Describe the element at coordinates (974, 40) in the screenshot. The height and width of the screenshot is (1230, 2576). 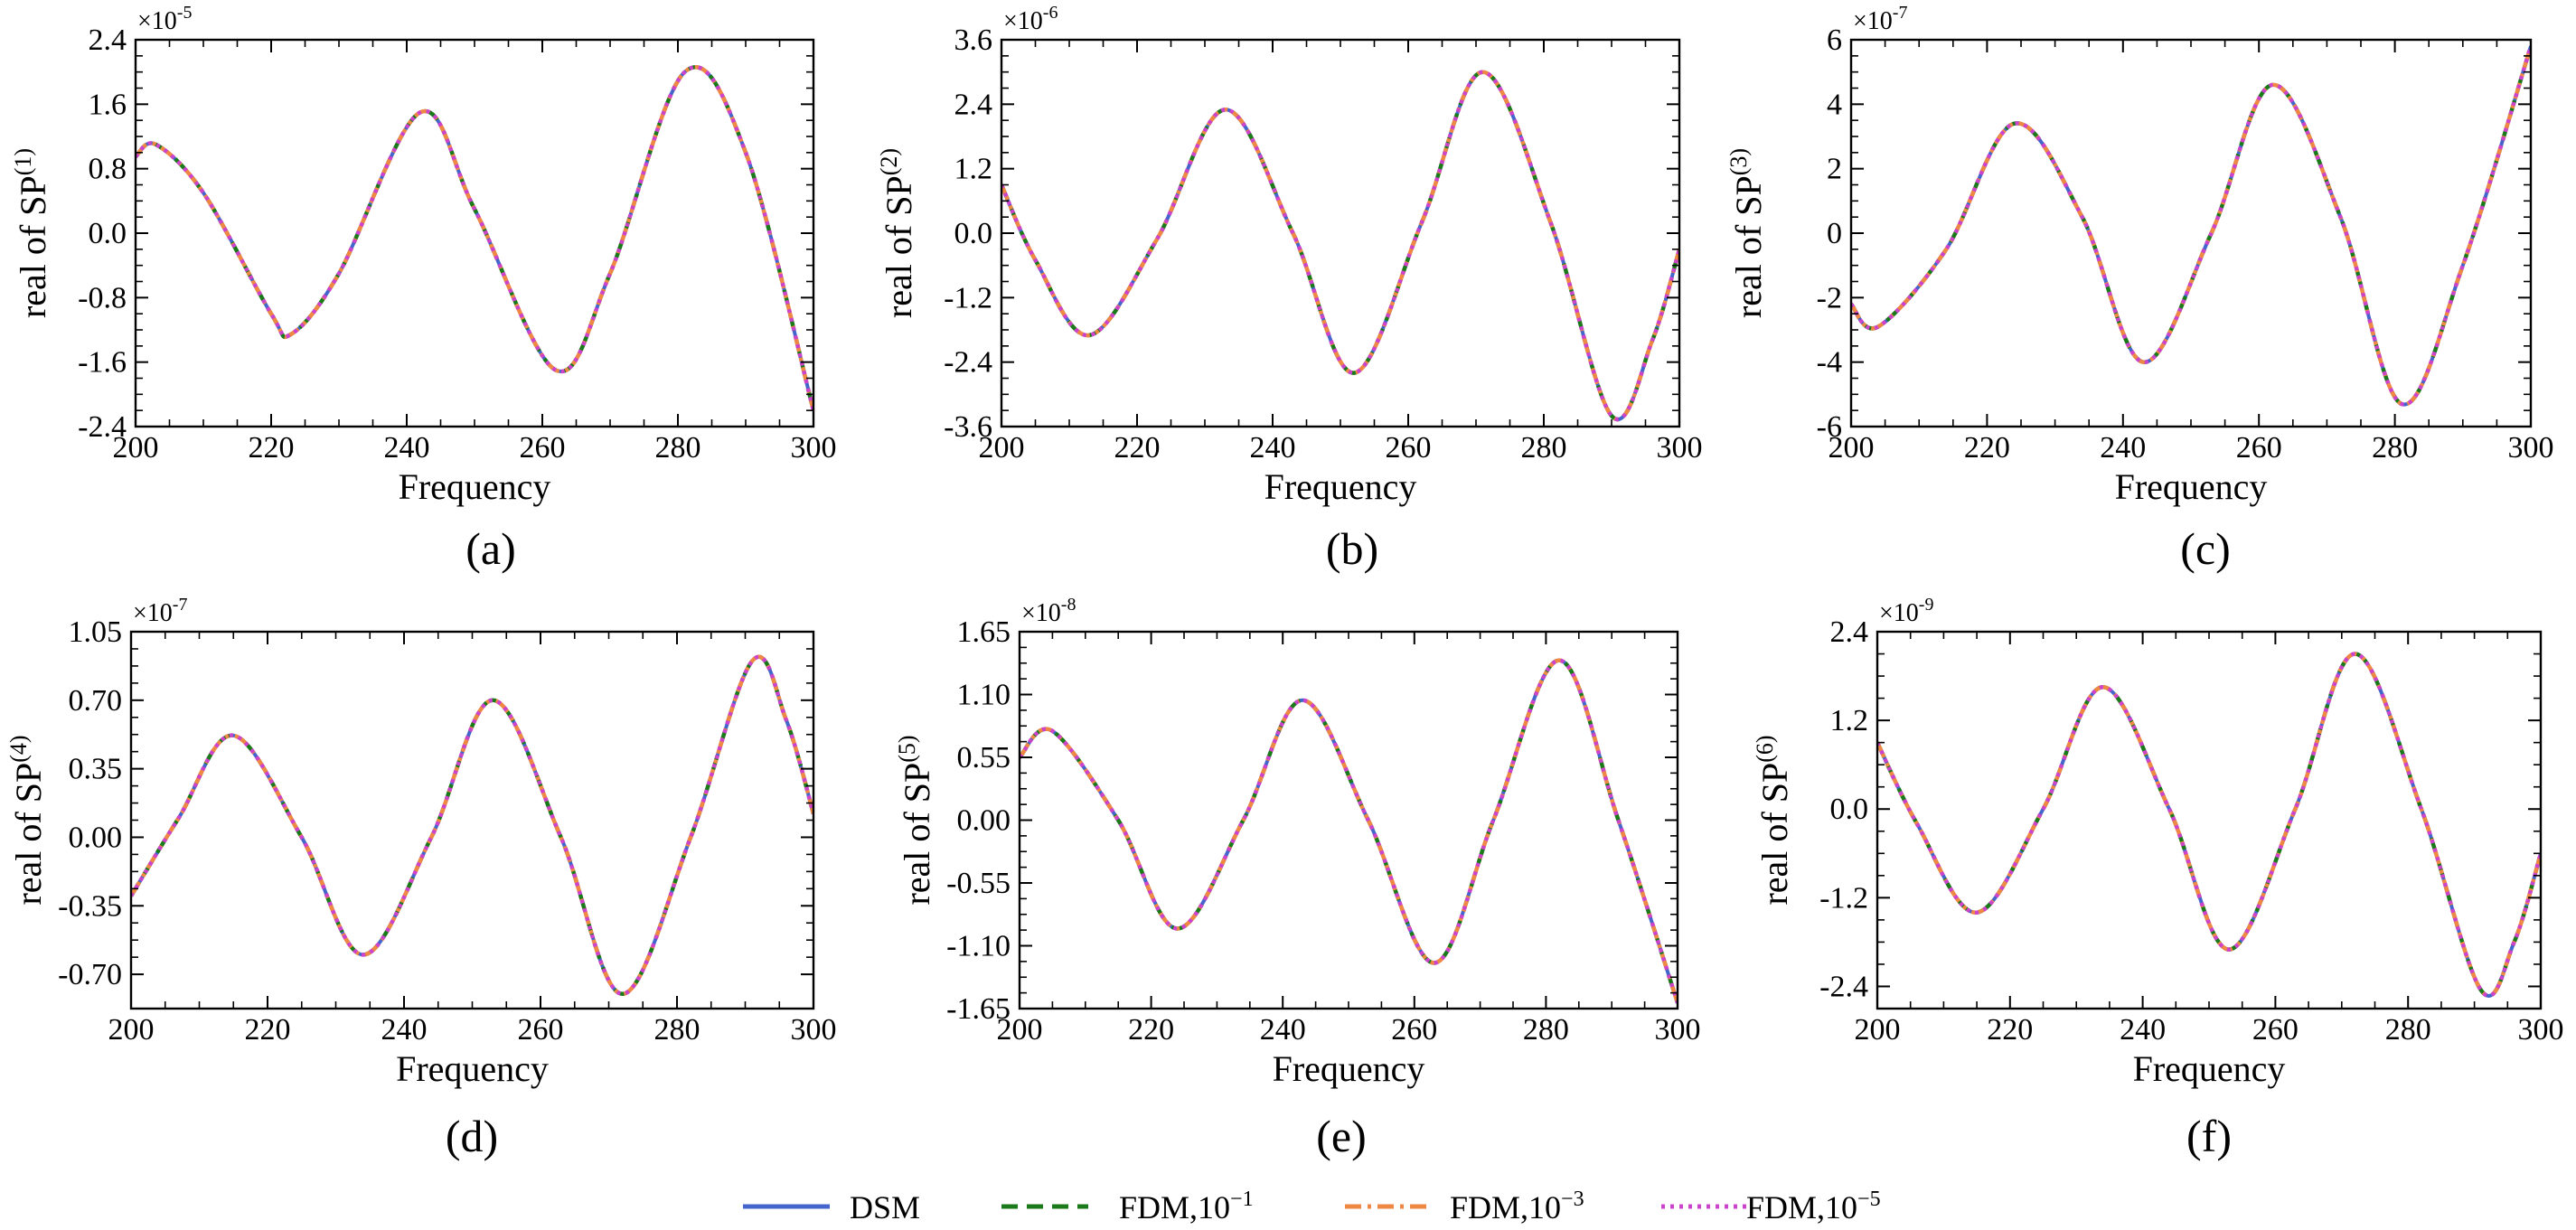
I see `y-tick-label: 3.6` at that location.